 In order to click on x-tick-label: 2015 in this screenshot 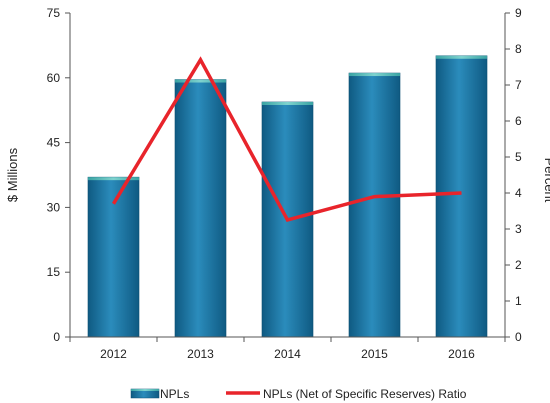, I will do `click(374, 354)`.